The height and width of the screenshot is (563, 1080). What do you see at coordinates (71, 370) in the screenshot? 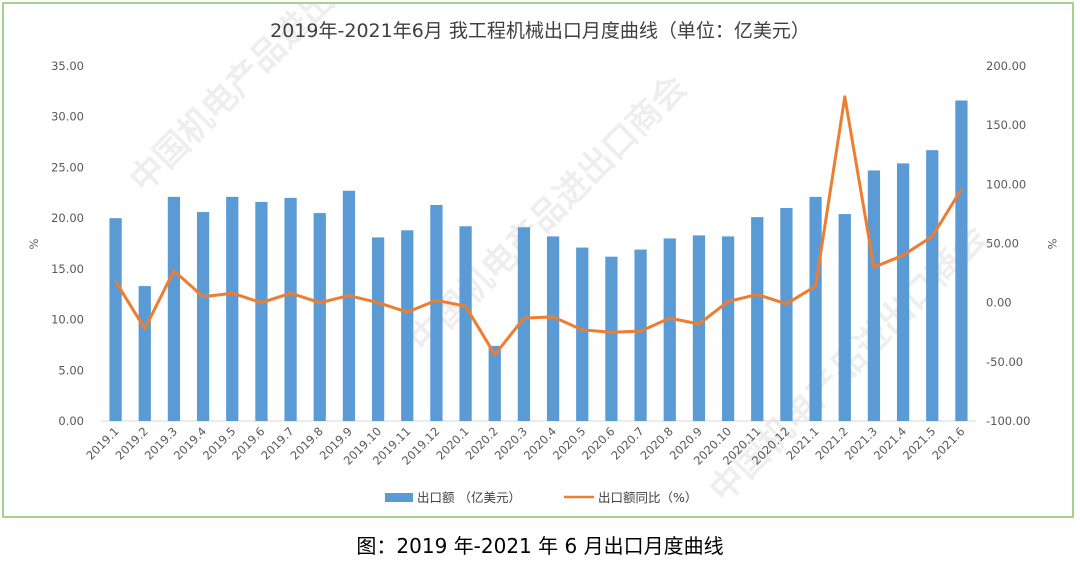
I see `y-left-tick-label: 5.00` at bounding box center [71, 370].